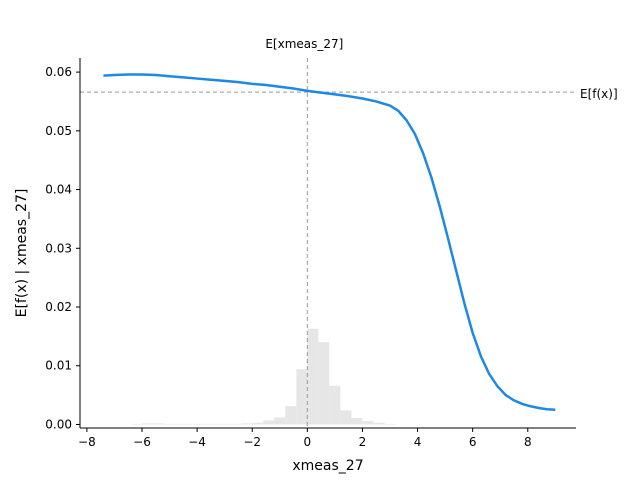 The image size is (640, 480). What do you see at coordinates (58, 307) in the screenshot?
I see `y-tick-label: 0.02` at bounding box center [58, 307].